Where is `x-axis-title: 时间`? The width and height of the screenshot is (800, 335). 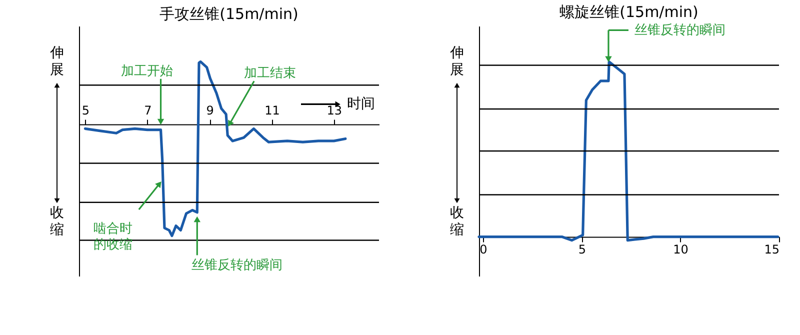 x-axis-title: 时间 is located at coordinates (361, 104).